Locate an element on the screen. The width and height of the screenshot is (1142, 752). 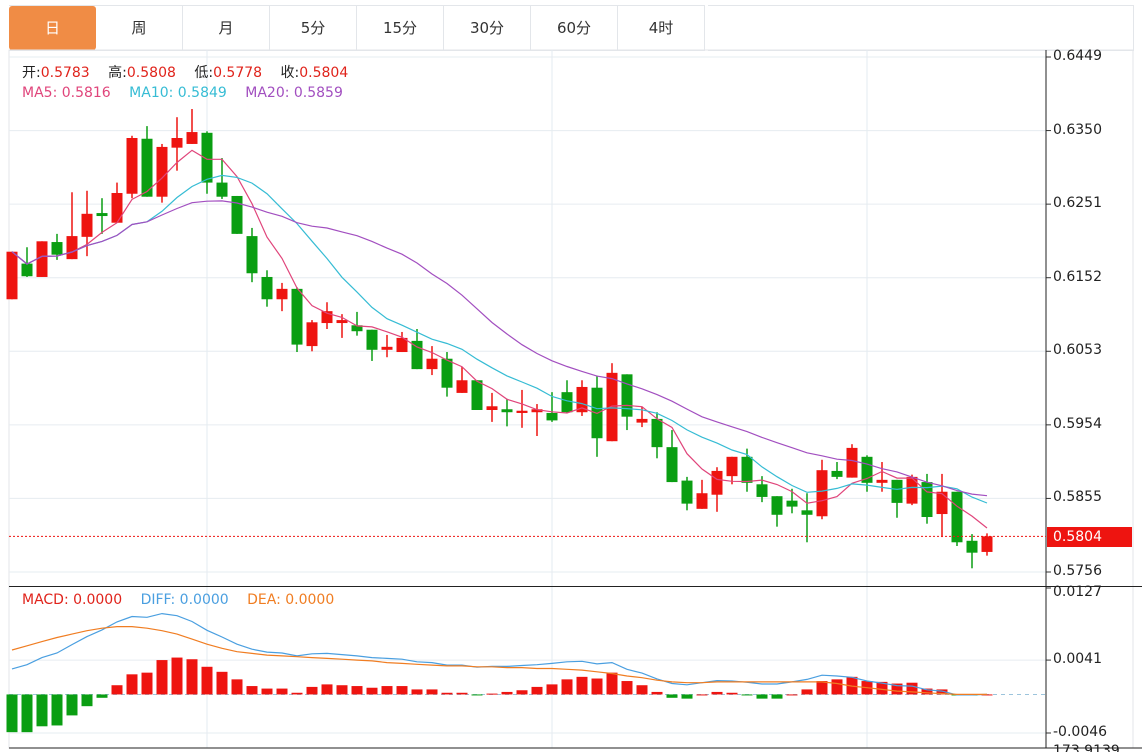
tab-5: 30分 is located at coordinates (487, 28).